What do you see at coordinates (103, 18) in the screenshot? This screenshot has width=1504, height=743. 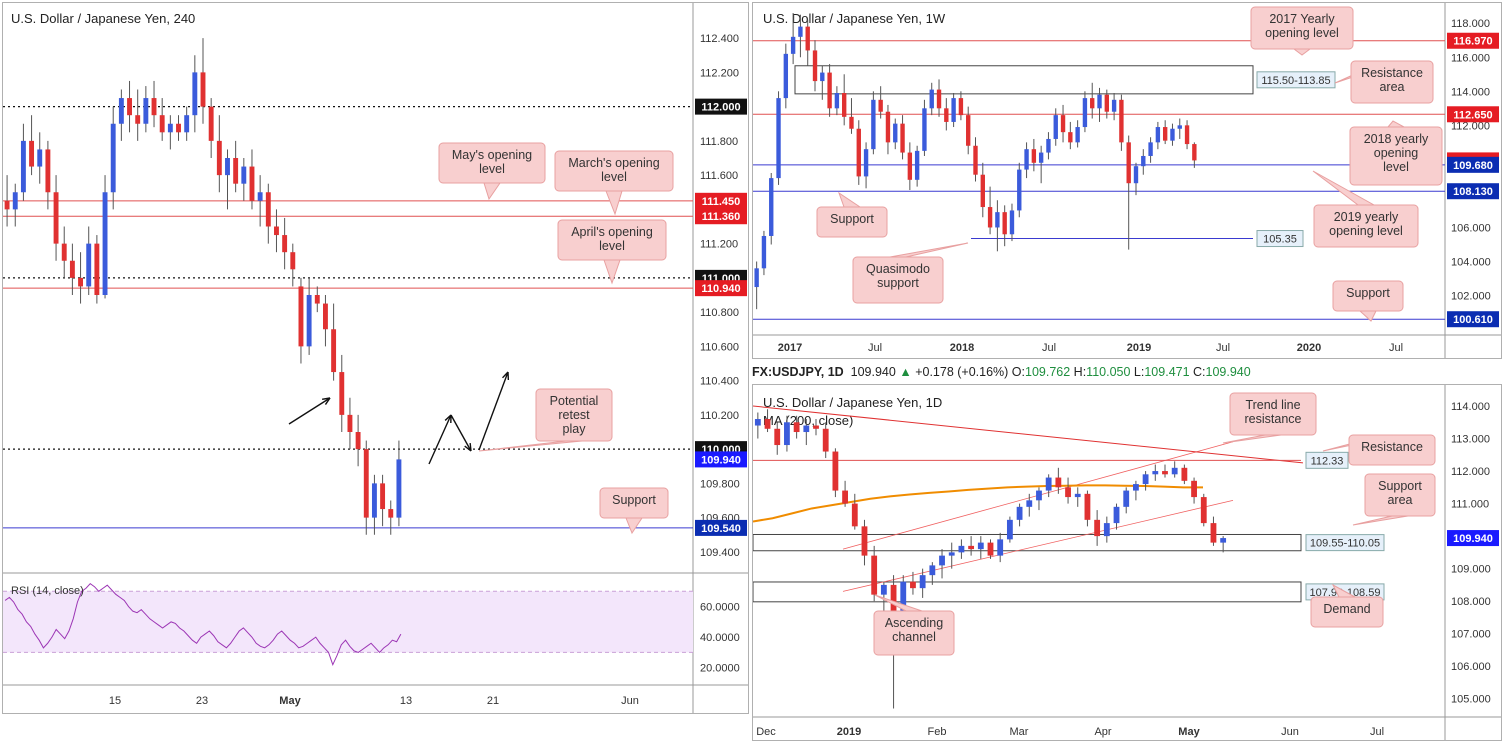 I see `h4-title: U.S. Dollar / Japanese Yen, 240` at bounding box center [103, 18].